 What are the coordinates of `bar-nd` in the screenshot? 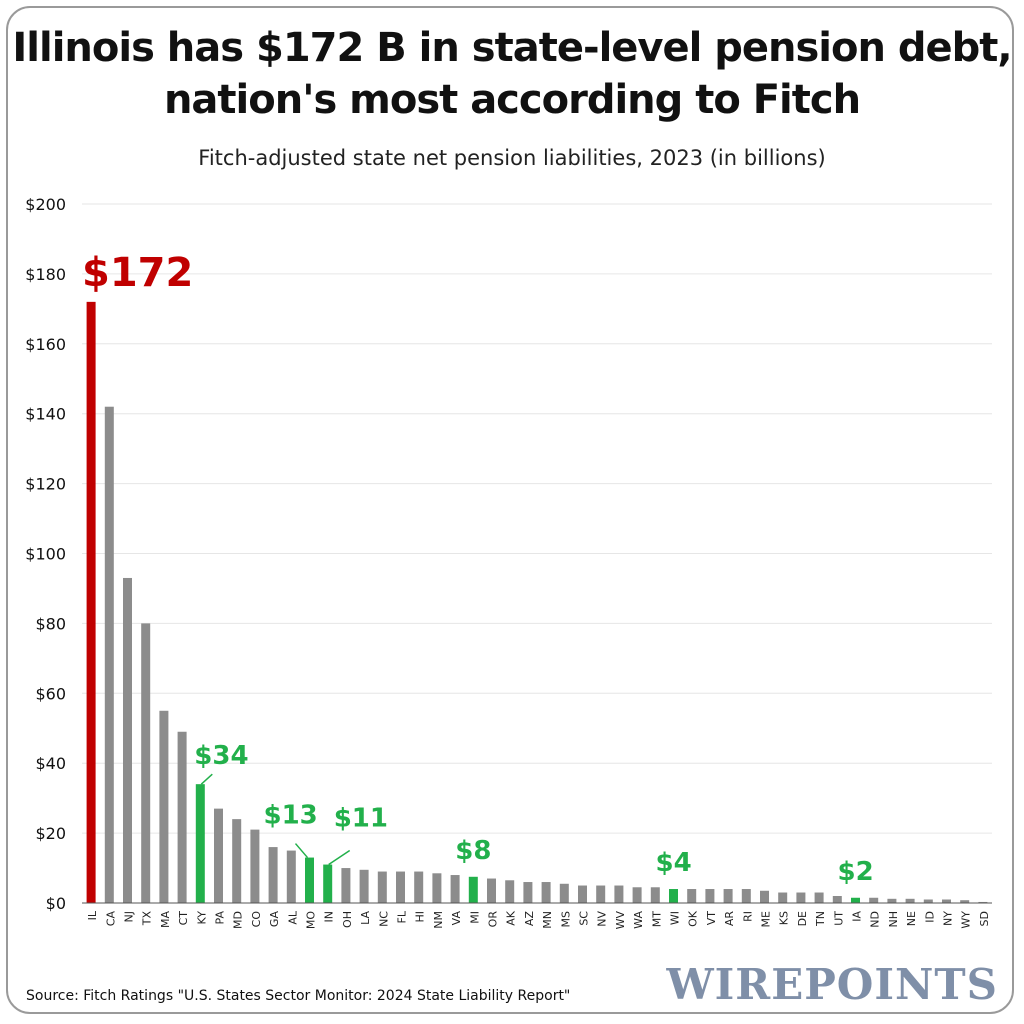 It's located at (874, 900).